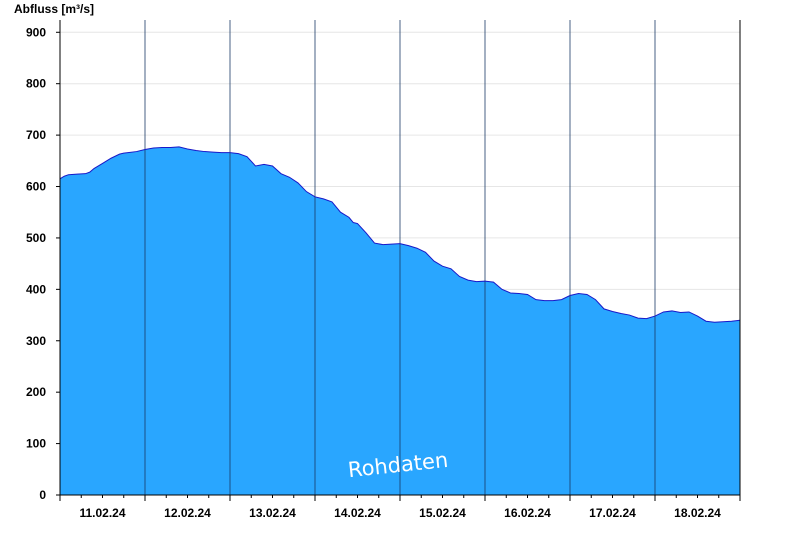  I want to click on x-tick-label-2: 12.02.24, so click(187, 513).